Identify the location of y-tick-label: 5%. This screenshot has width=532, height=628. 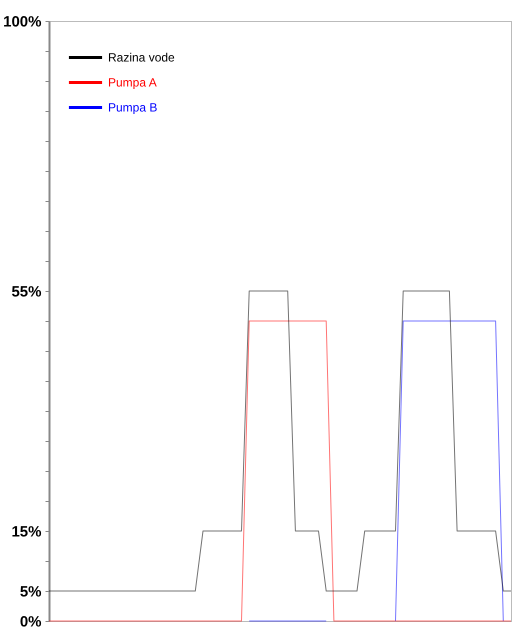
(31, 592).